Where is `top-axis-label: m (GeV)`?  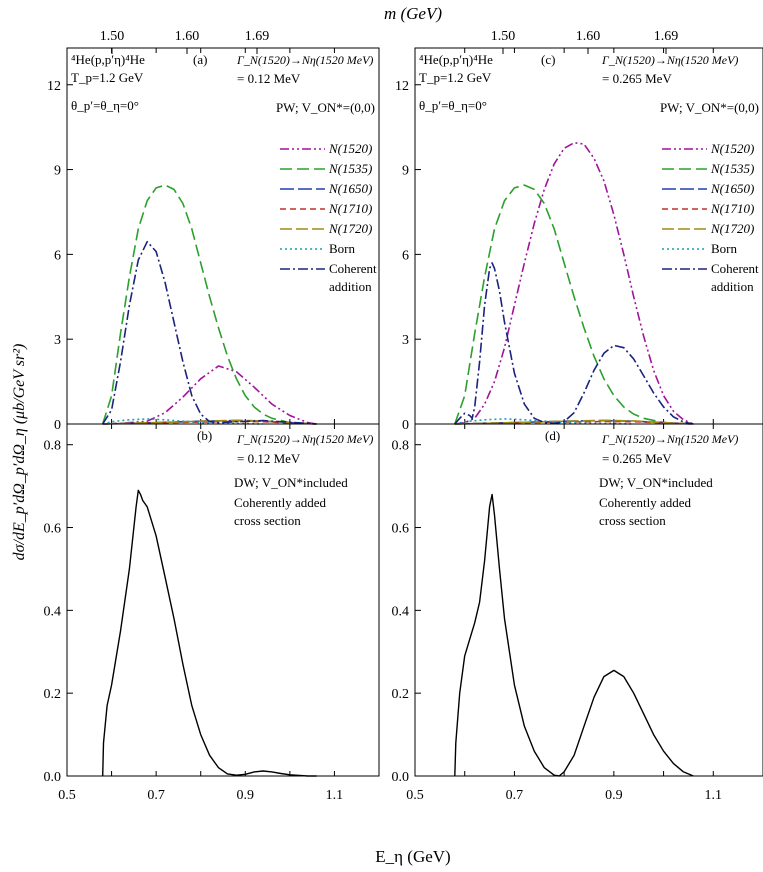
top-axis-label: m (GeV) is located at coordinates (413, 13).